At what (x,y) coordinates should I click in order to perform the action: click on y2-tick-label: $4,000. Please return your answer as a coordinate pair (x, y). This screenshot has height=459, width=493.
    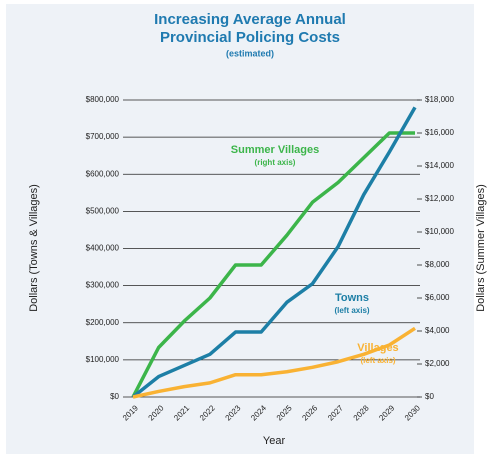
    Looking at the image, I should click on (437, 330).